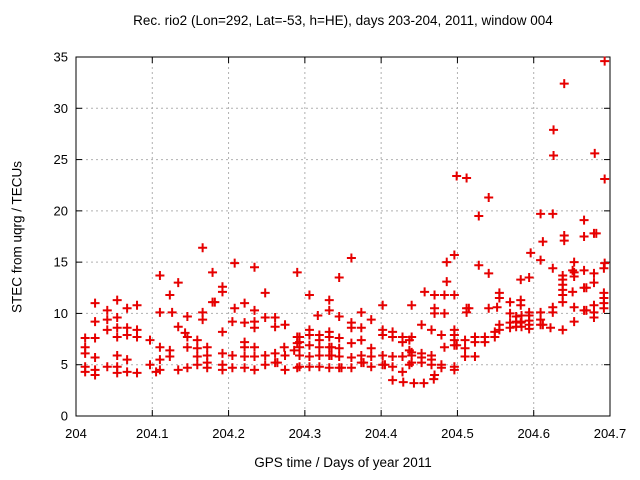 This screenshot has height=480, width=640. I want to click on y-axis-label: STEC from uqrg / TECUs, so click(17, 237).